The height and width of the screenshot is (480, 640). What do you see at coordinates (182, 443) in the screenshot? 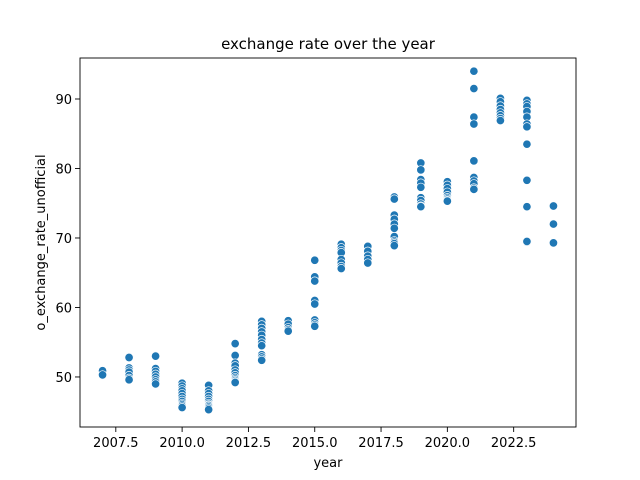
I see `x-tick-label: 2010.0` at bounding box center [182, 443].